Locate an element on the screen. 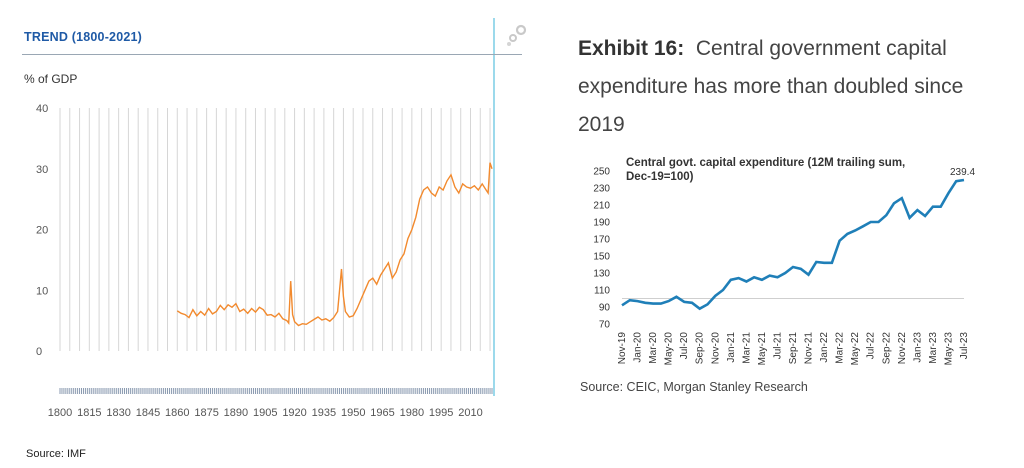 The height and width of the screenshot is (468, 1024). x-tick-label: Nov-19 is located at coordinates (622, 348).